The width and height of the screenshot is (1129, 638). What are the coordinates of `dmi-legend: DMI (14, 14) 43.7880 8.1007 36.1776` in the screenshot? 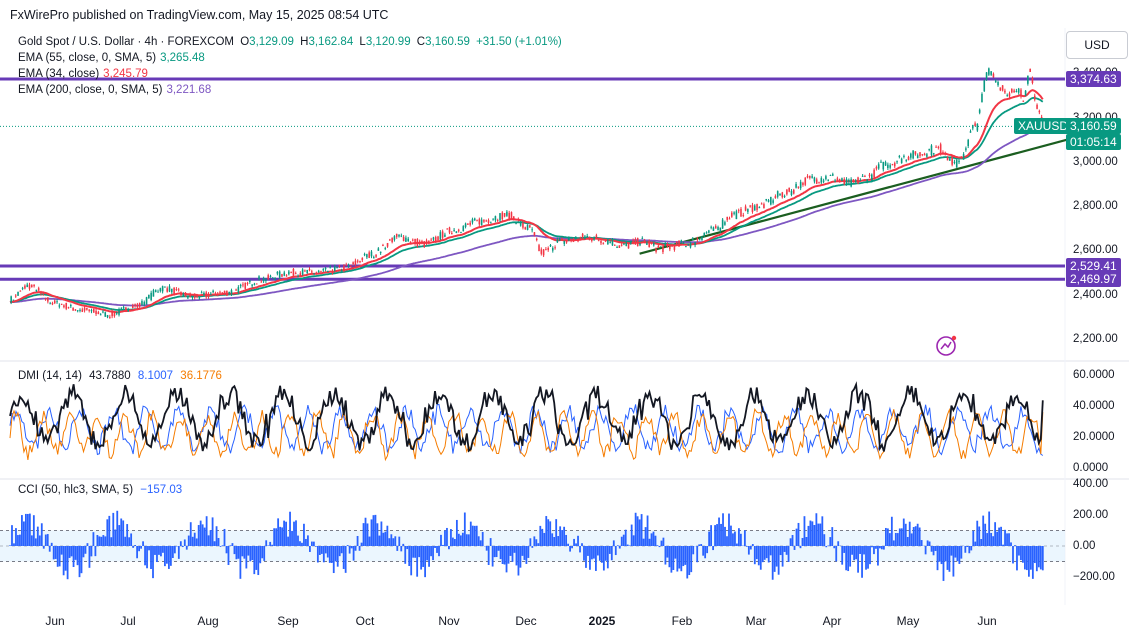 It's located at (120, 376).